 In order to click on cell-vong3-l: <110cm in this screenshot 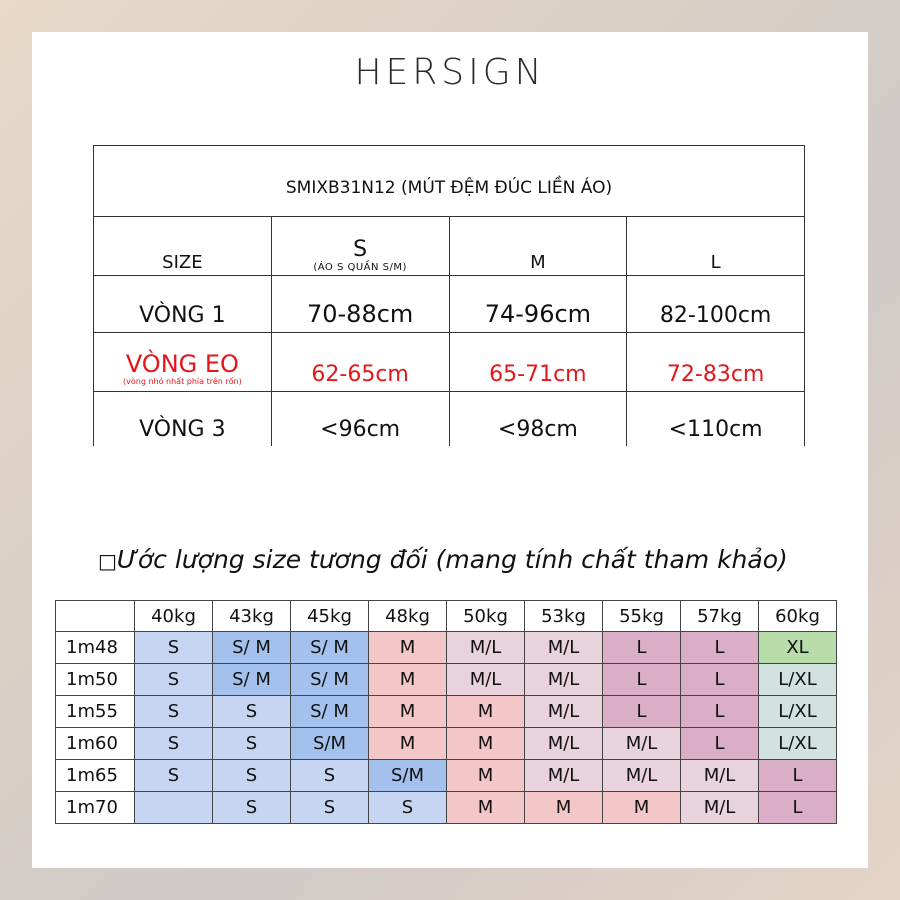, I will do `click(715, 418)`.